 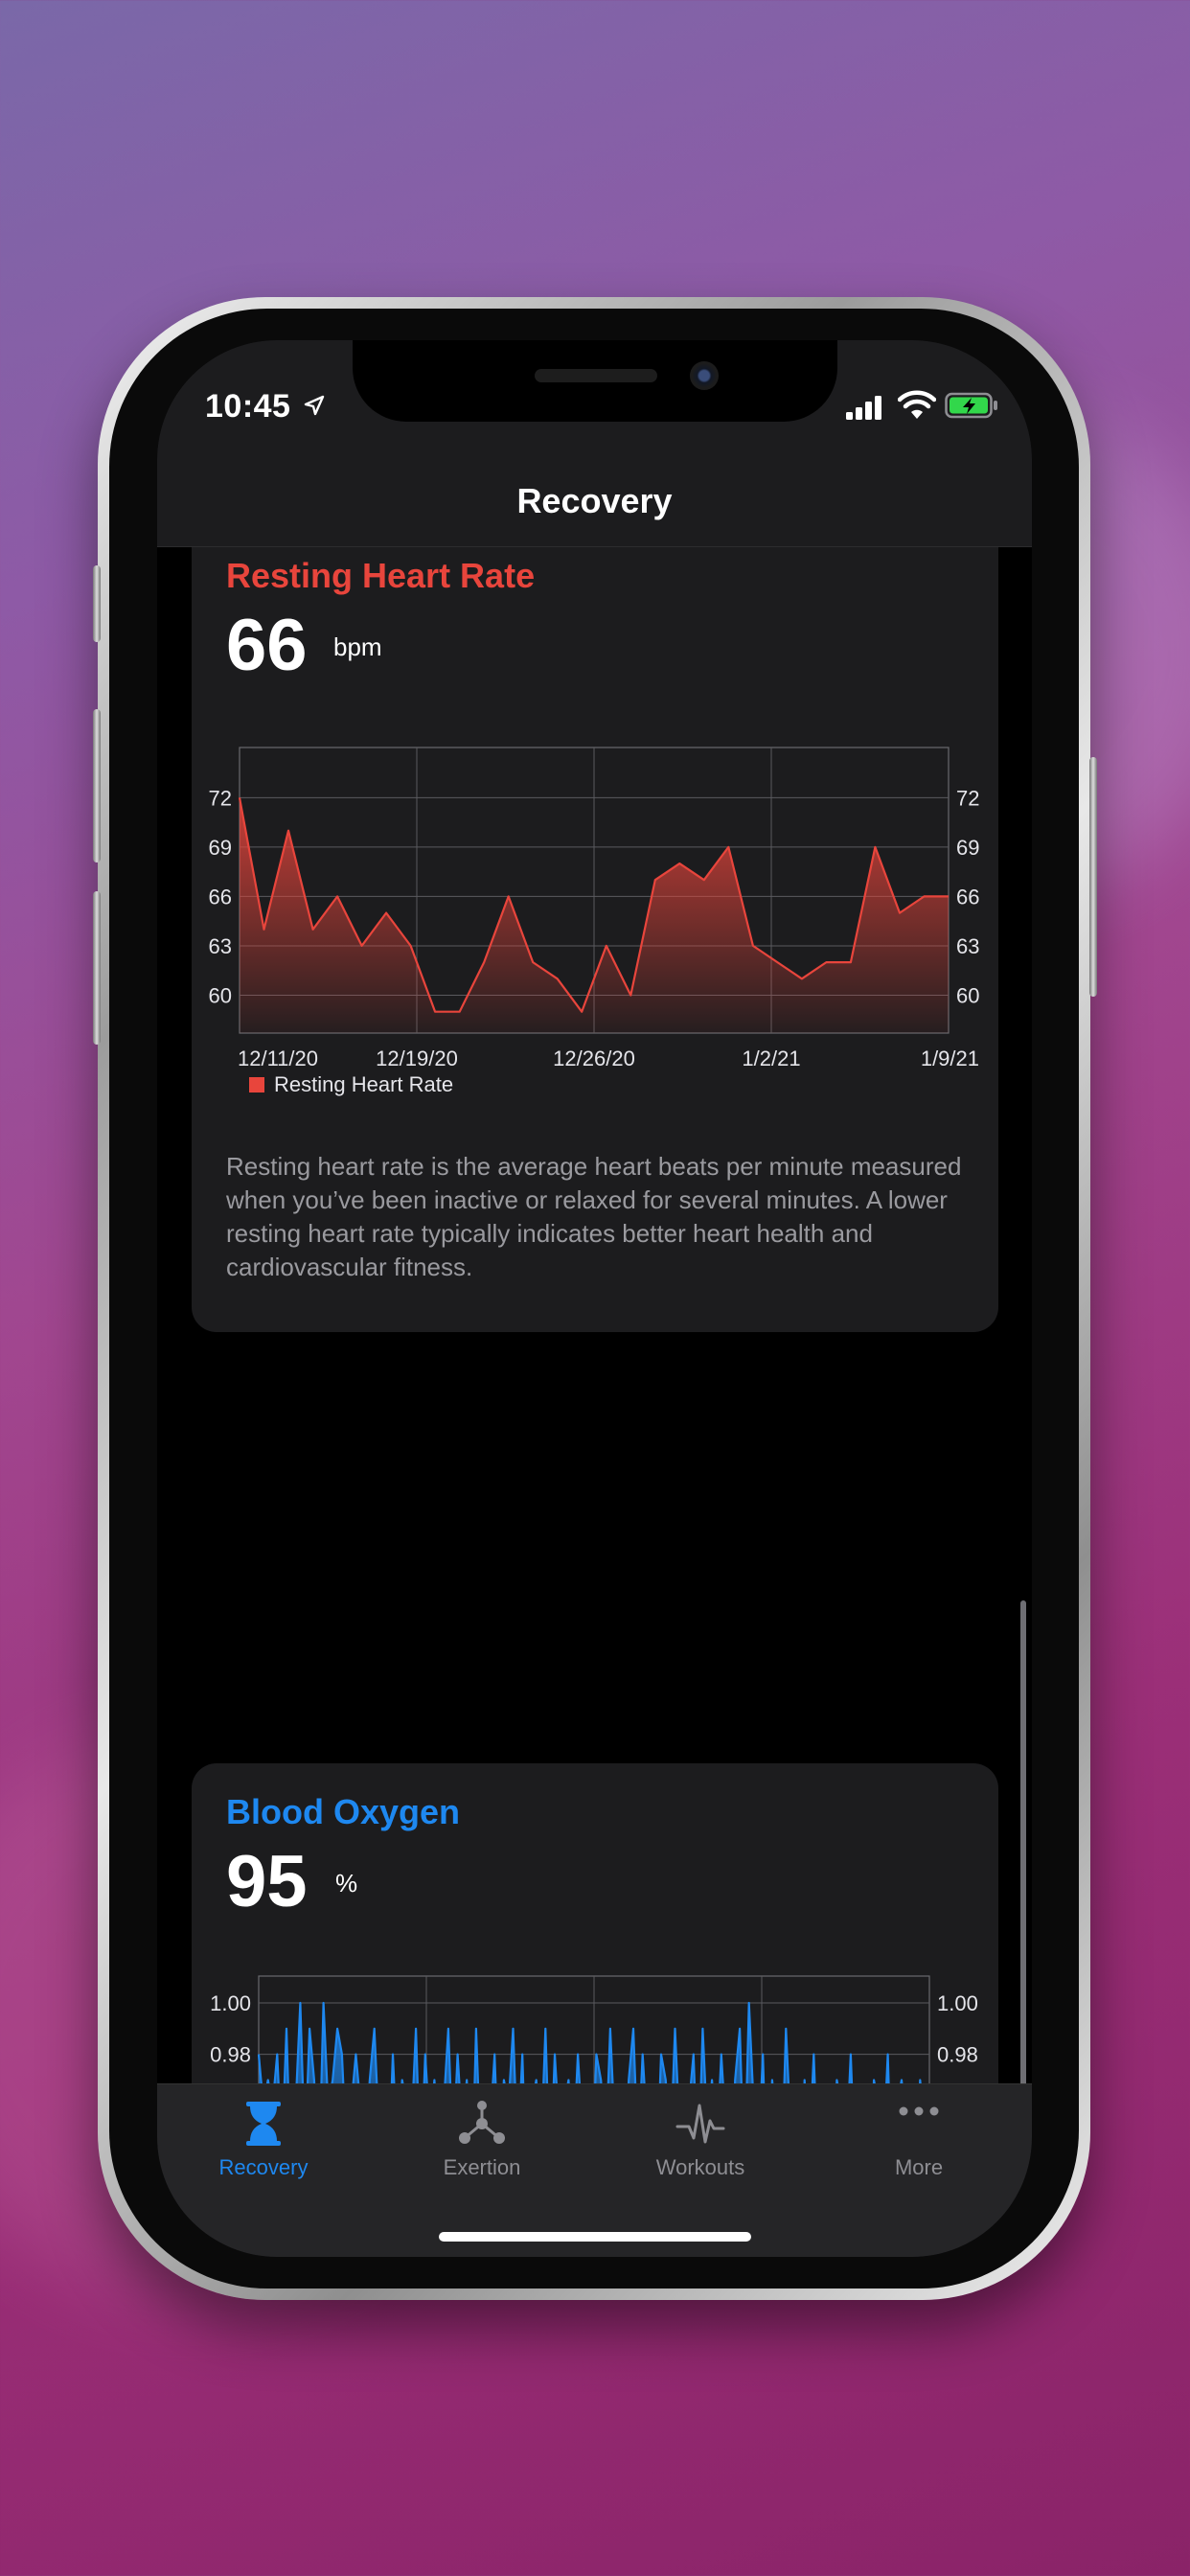 I want to click on y-tick-label-right: 66, so click(x=968, y=897).